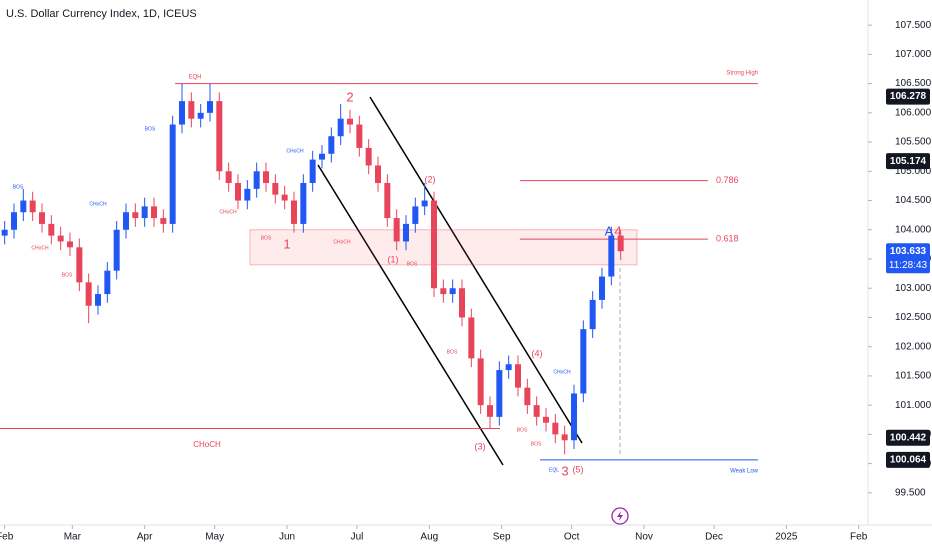  Describe the element at coordinates (564, 470) in the screenshot. I see `annotation: 3` at that location.